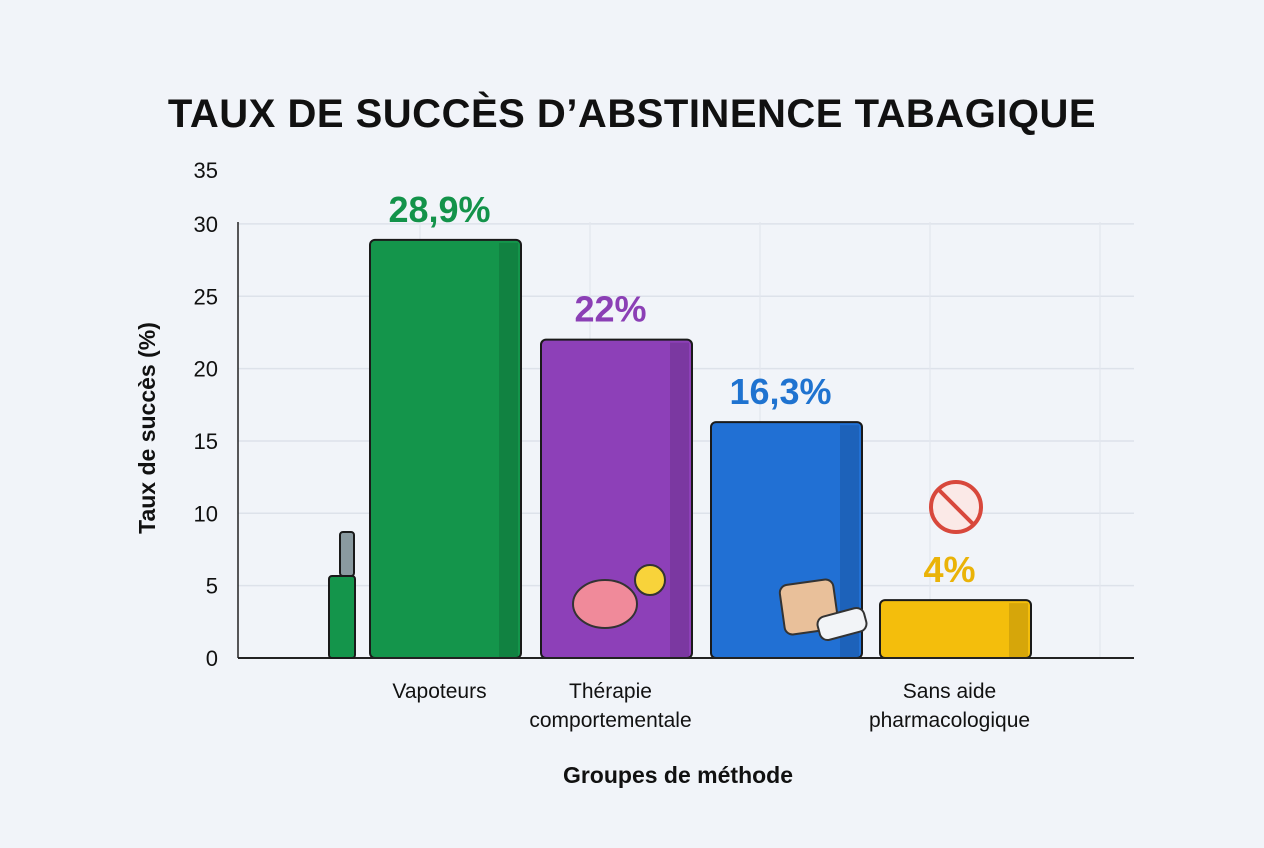  I want to click on x-tick-label: pharmacologique, so click(949, 720).